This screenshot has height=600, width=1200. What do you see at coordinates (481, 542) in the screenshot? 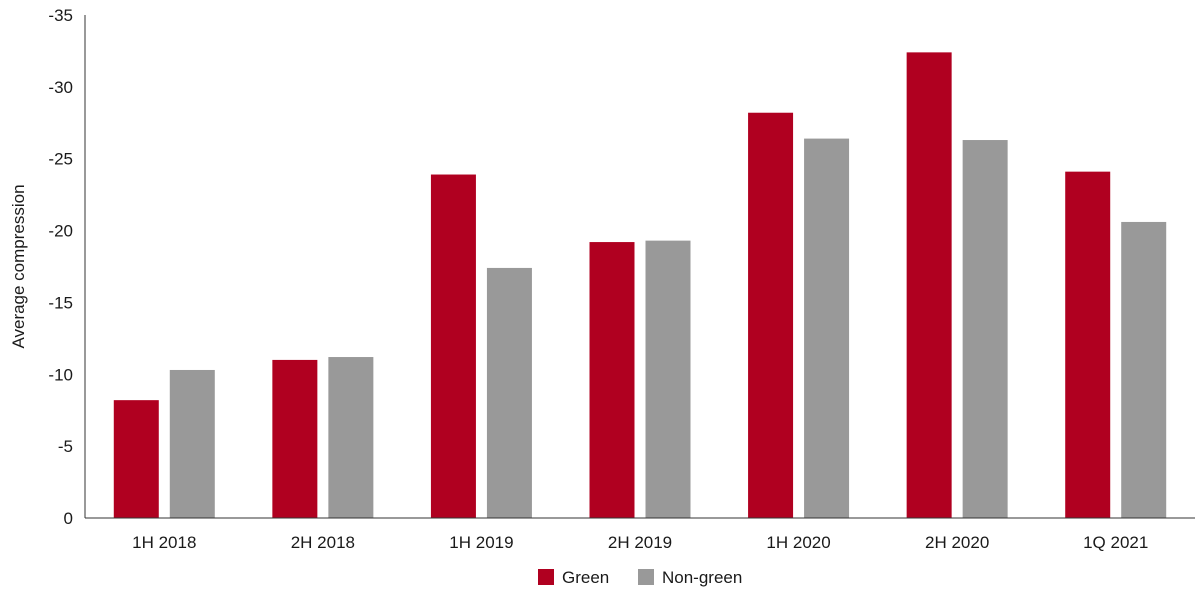
I see `x-tick-label: 1H 2019` at bounding box center [481, 542].